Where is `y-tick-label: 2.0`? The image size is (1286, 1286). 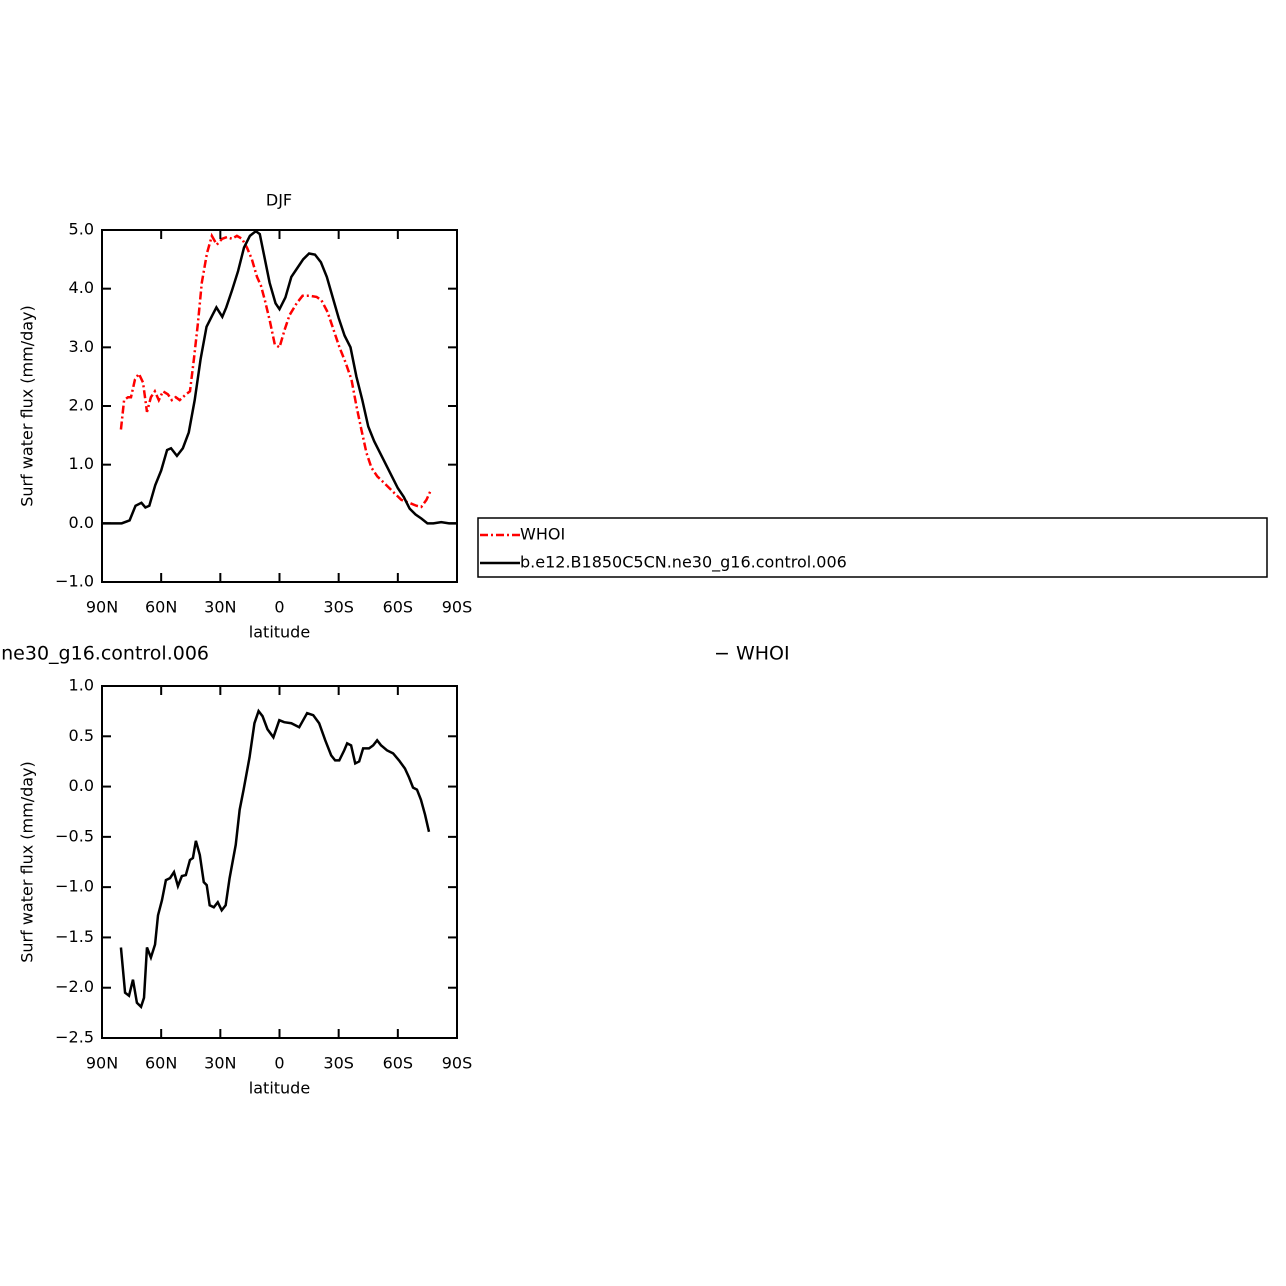
y-tick-label: 2.0 is located at coordinates (81, 405).